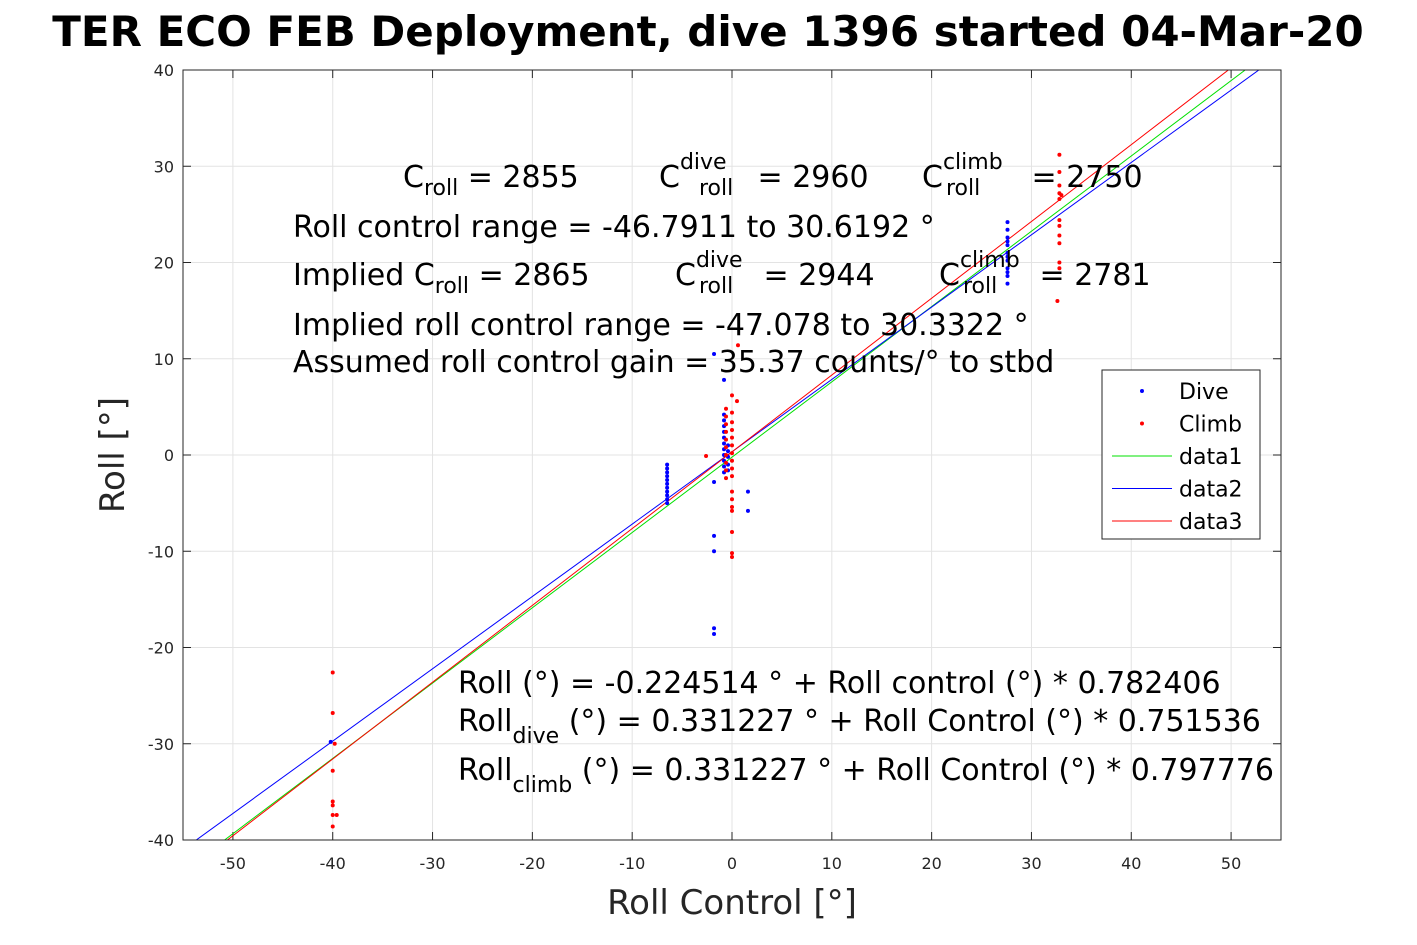 Image resolution: width=1417 pixels, height=945 pixels. I want to click on x-tick-label: 20, so click(931, 863).